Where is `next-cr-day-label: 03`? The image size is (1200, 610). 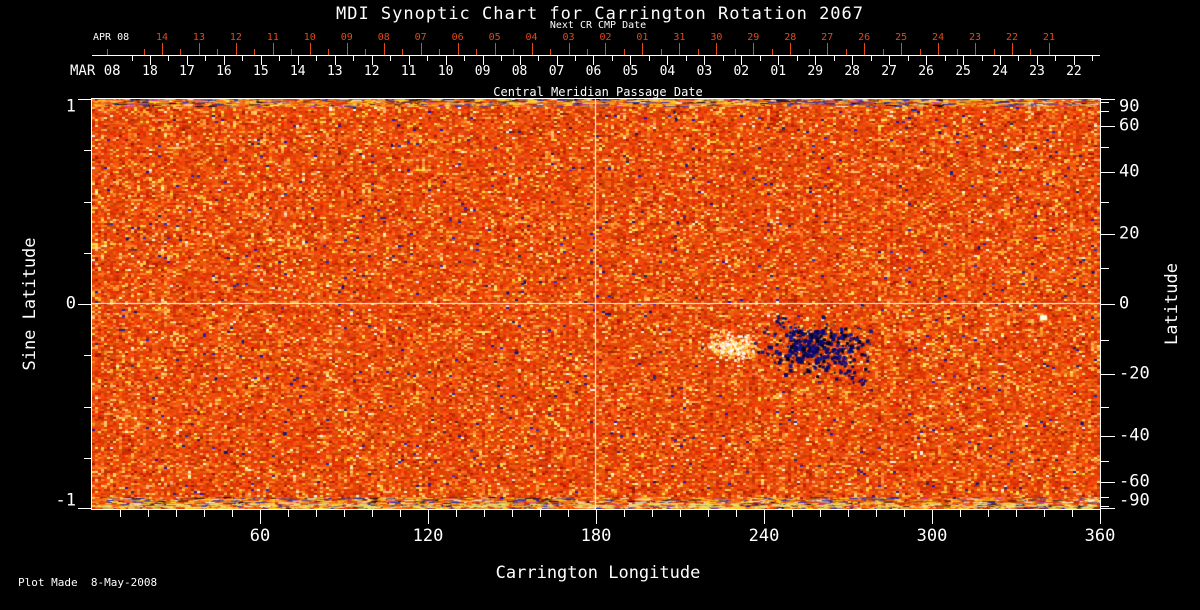
next-cr-day-label: 03 is located at coordinates (568, 37).